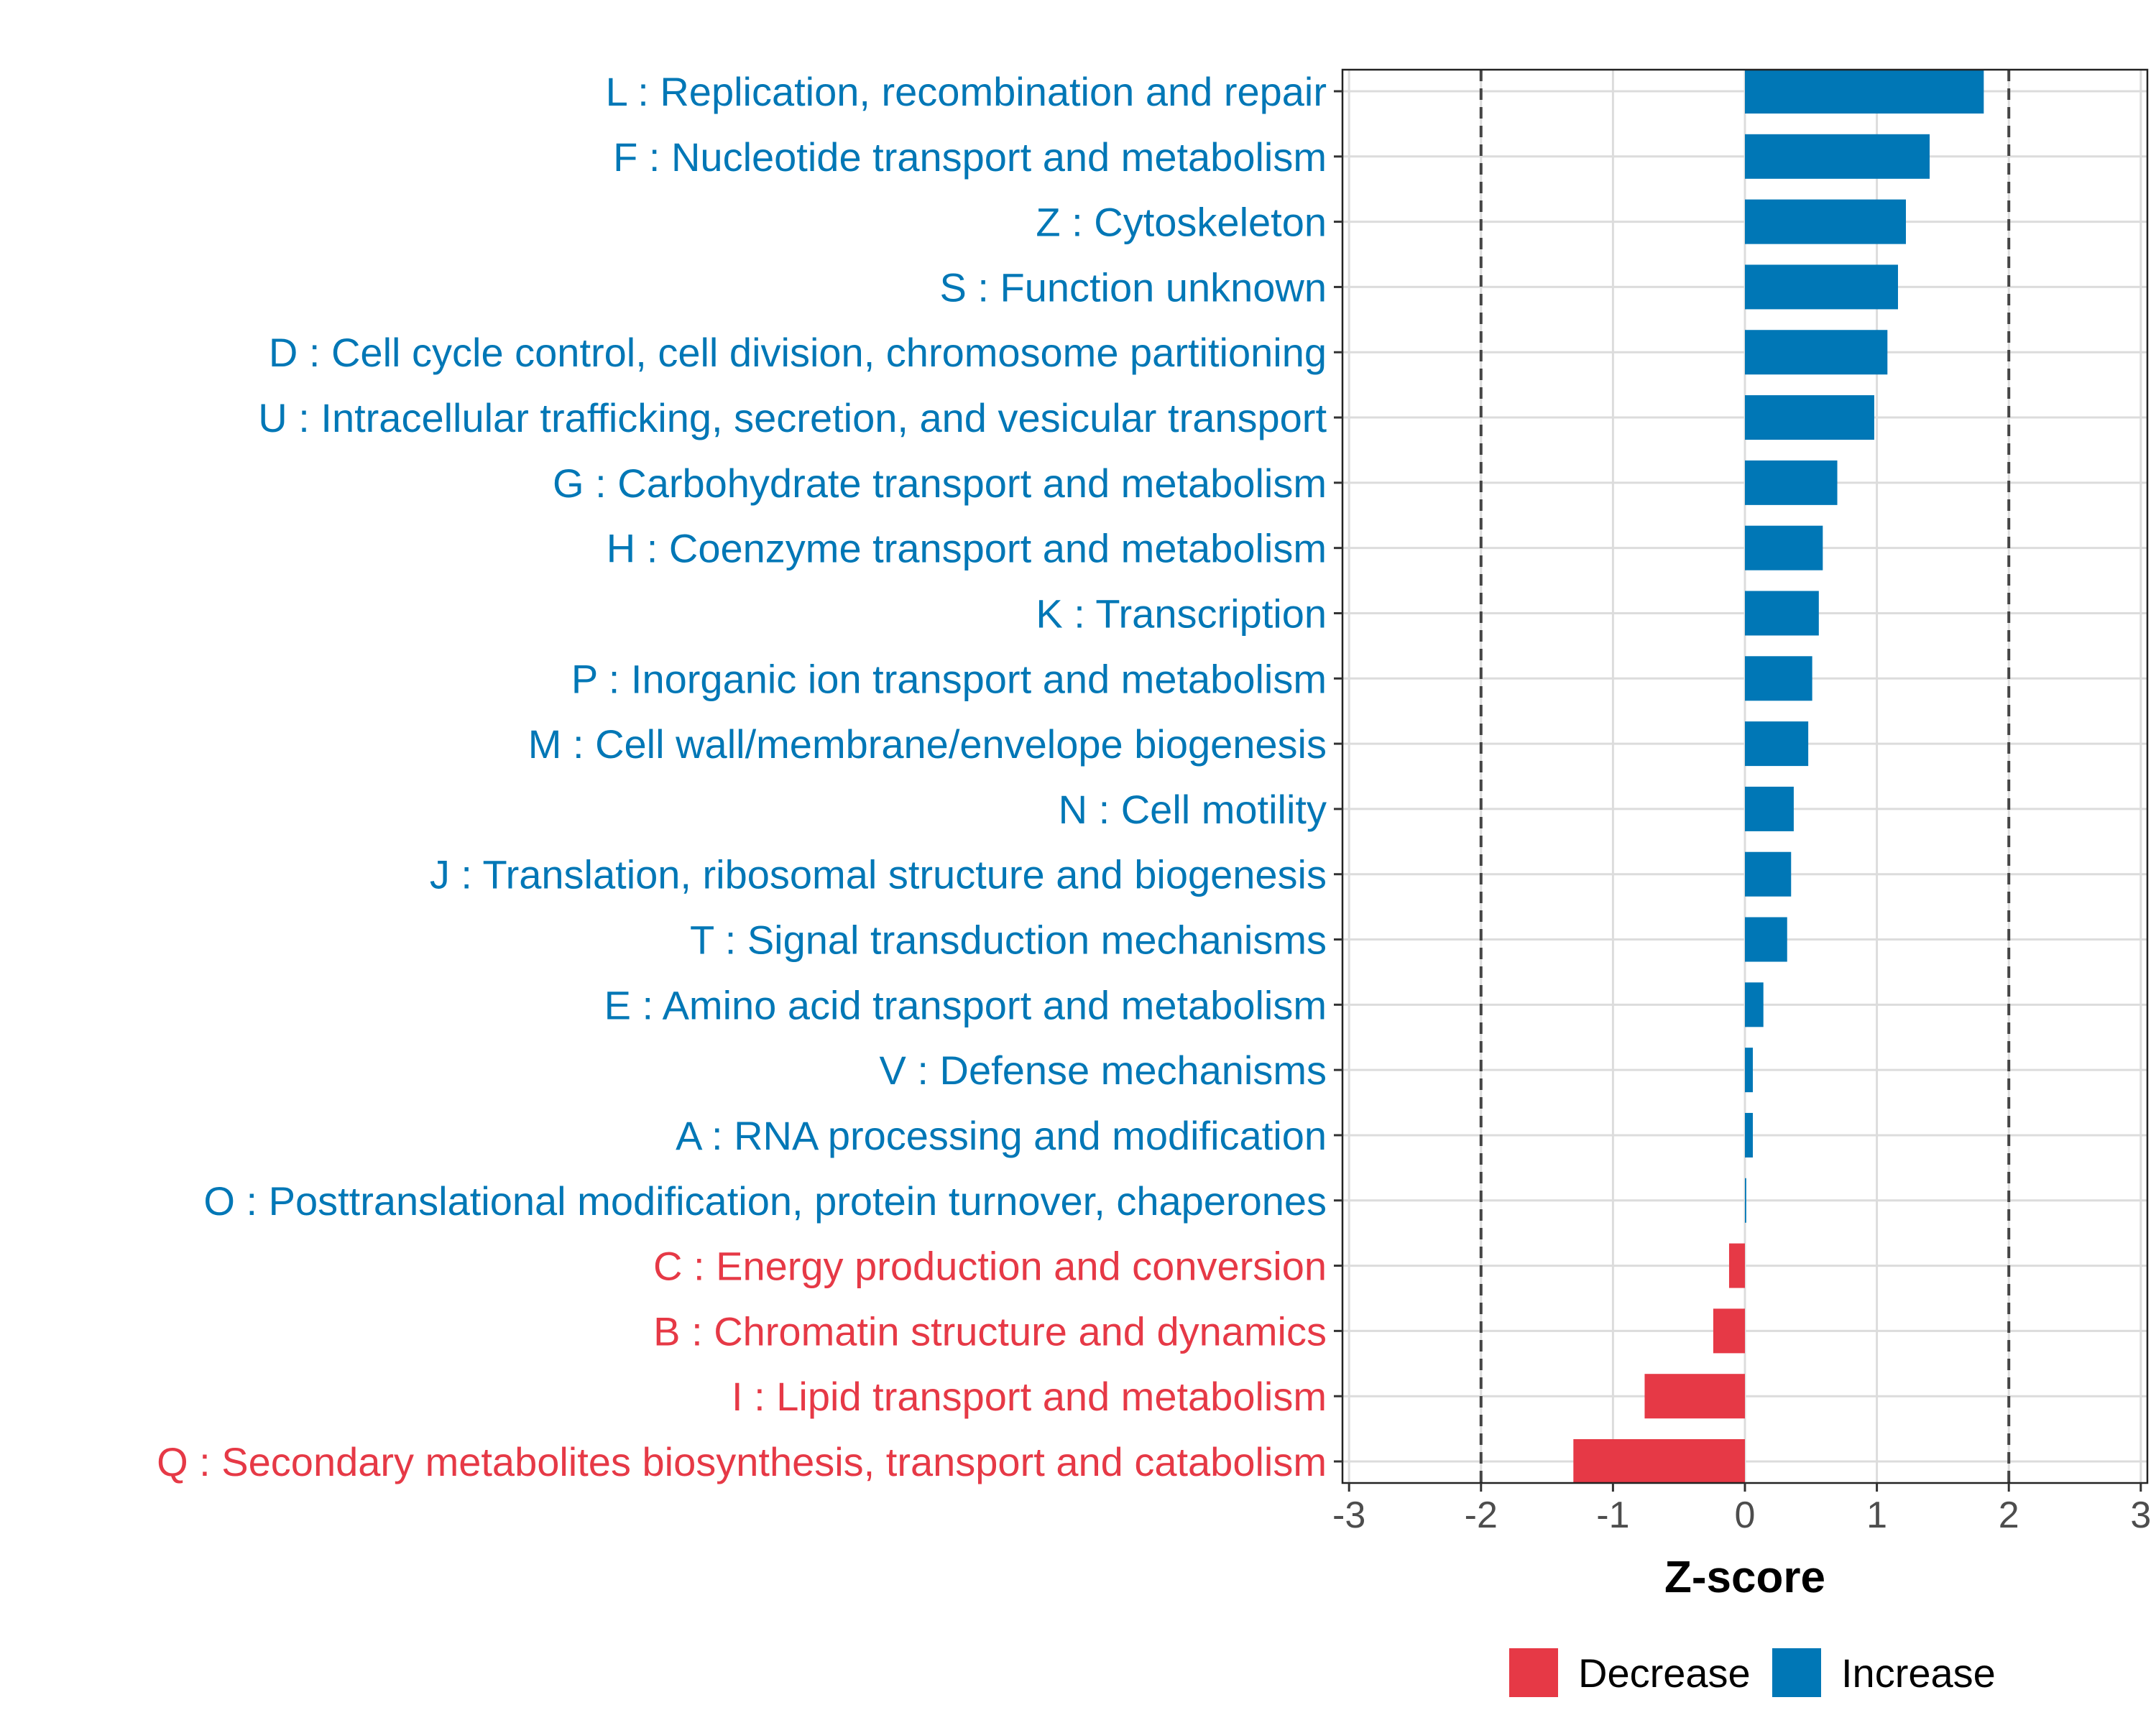 This screenshot has width=2156, height=1728. Describe the element at coordinates (990, 1266) in the screenshot. I see `y-tick-label: C : Energy production and conversion` at that location.